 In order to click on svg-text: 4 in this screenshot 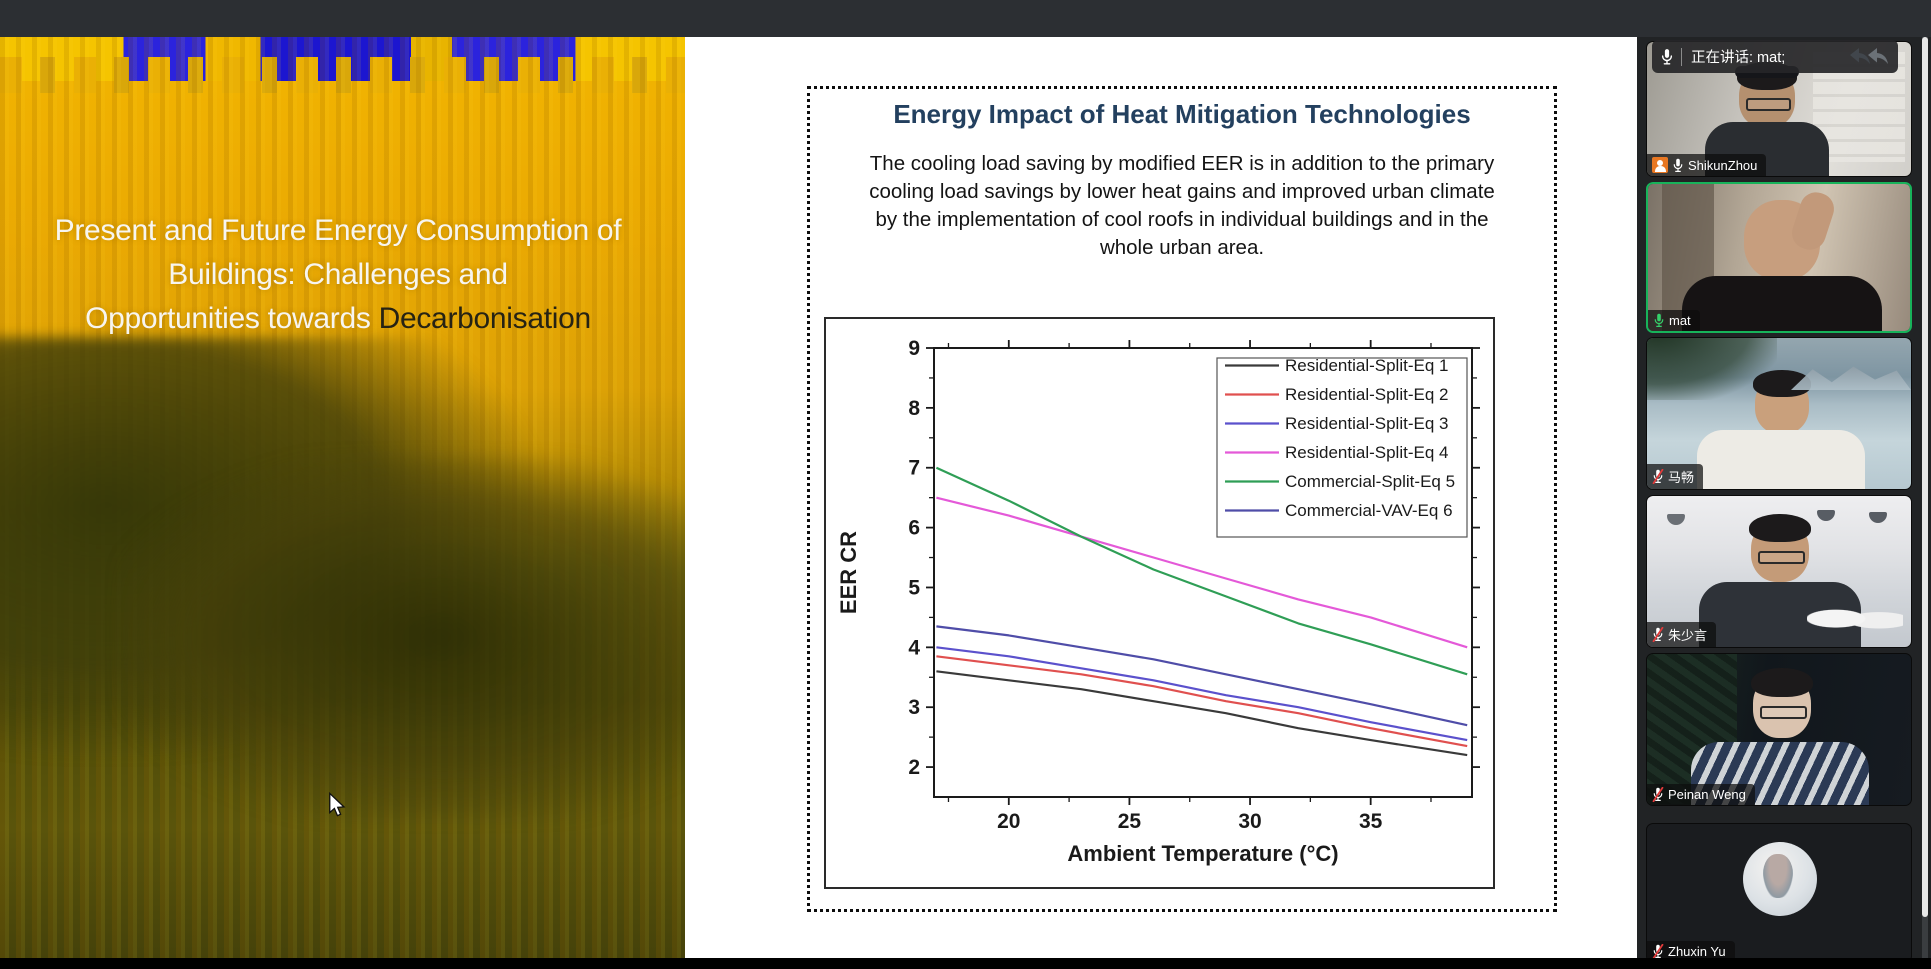, I will do `click(914, 647)`.